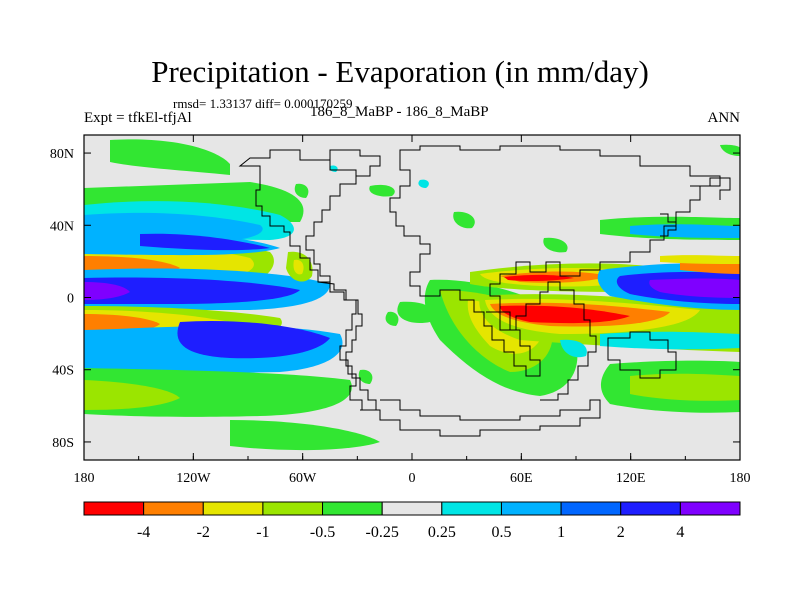 The height and width of the screenshot is (600, 800). What do you see at coordinates (253, 339) in the screenshot?
I see `field-south-pacific-wetter` at bounding box center [253, 339].